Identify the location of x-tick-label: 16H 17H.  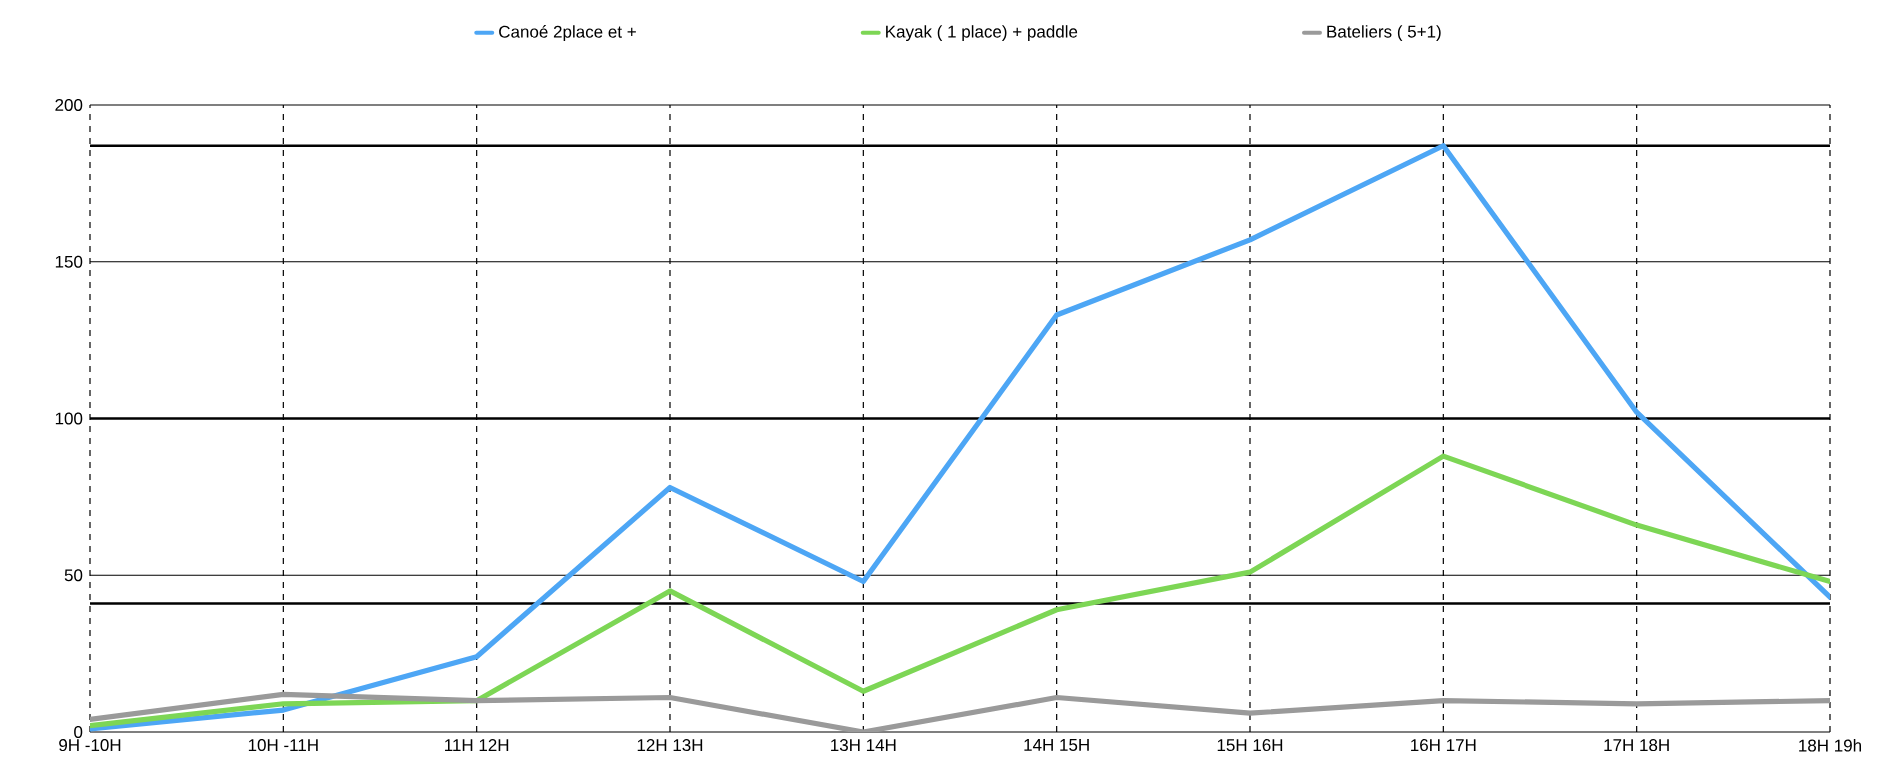
(1443, 745).